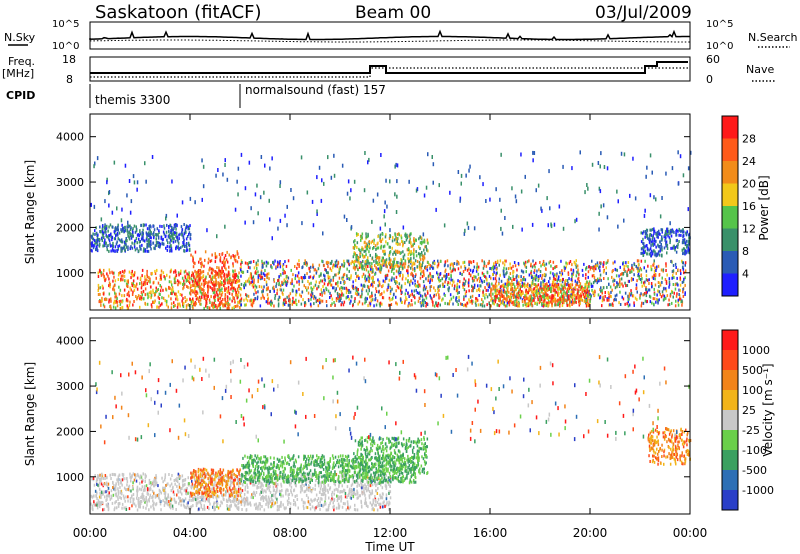 The height and width of the screenshot is (554, 800). Describe the element at coordinates (69, 59) in the screenshot. I see `freq-tick-18: 18` at that location.